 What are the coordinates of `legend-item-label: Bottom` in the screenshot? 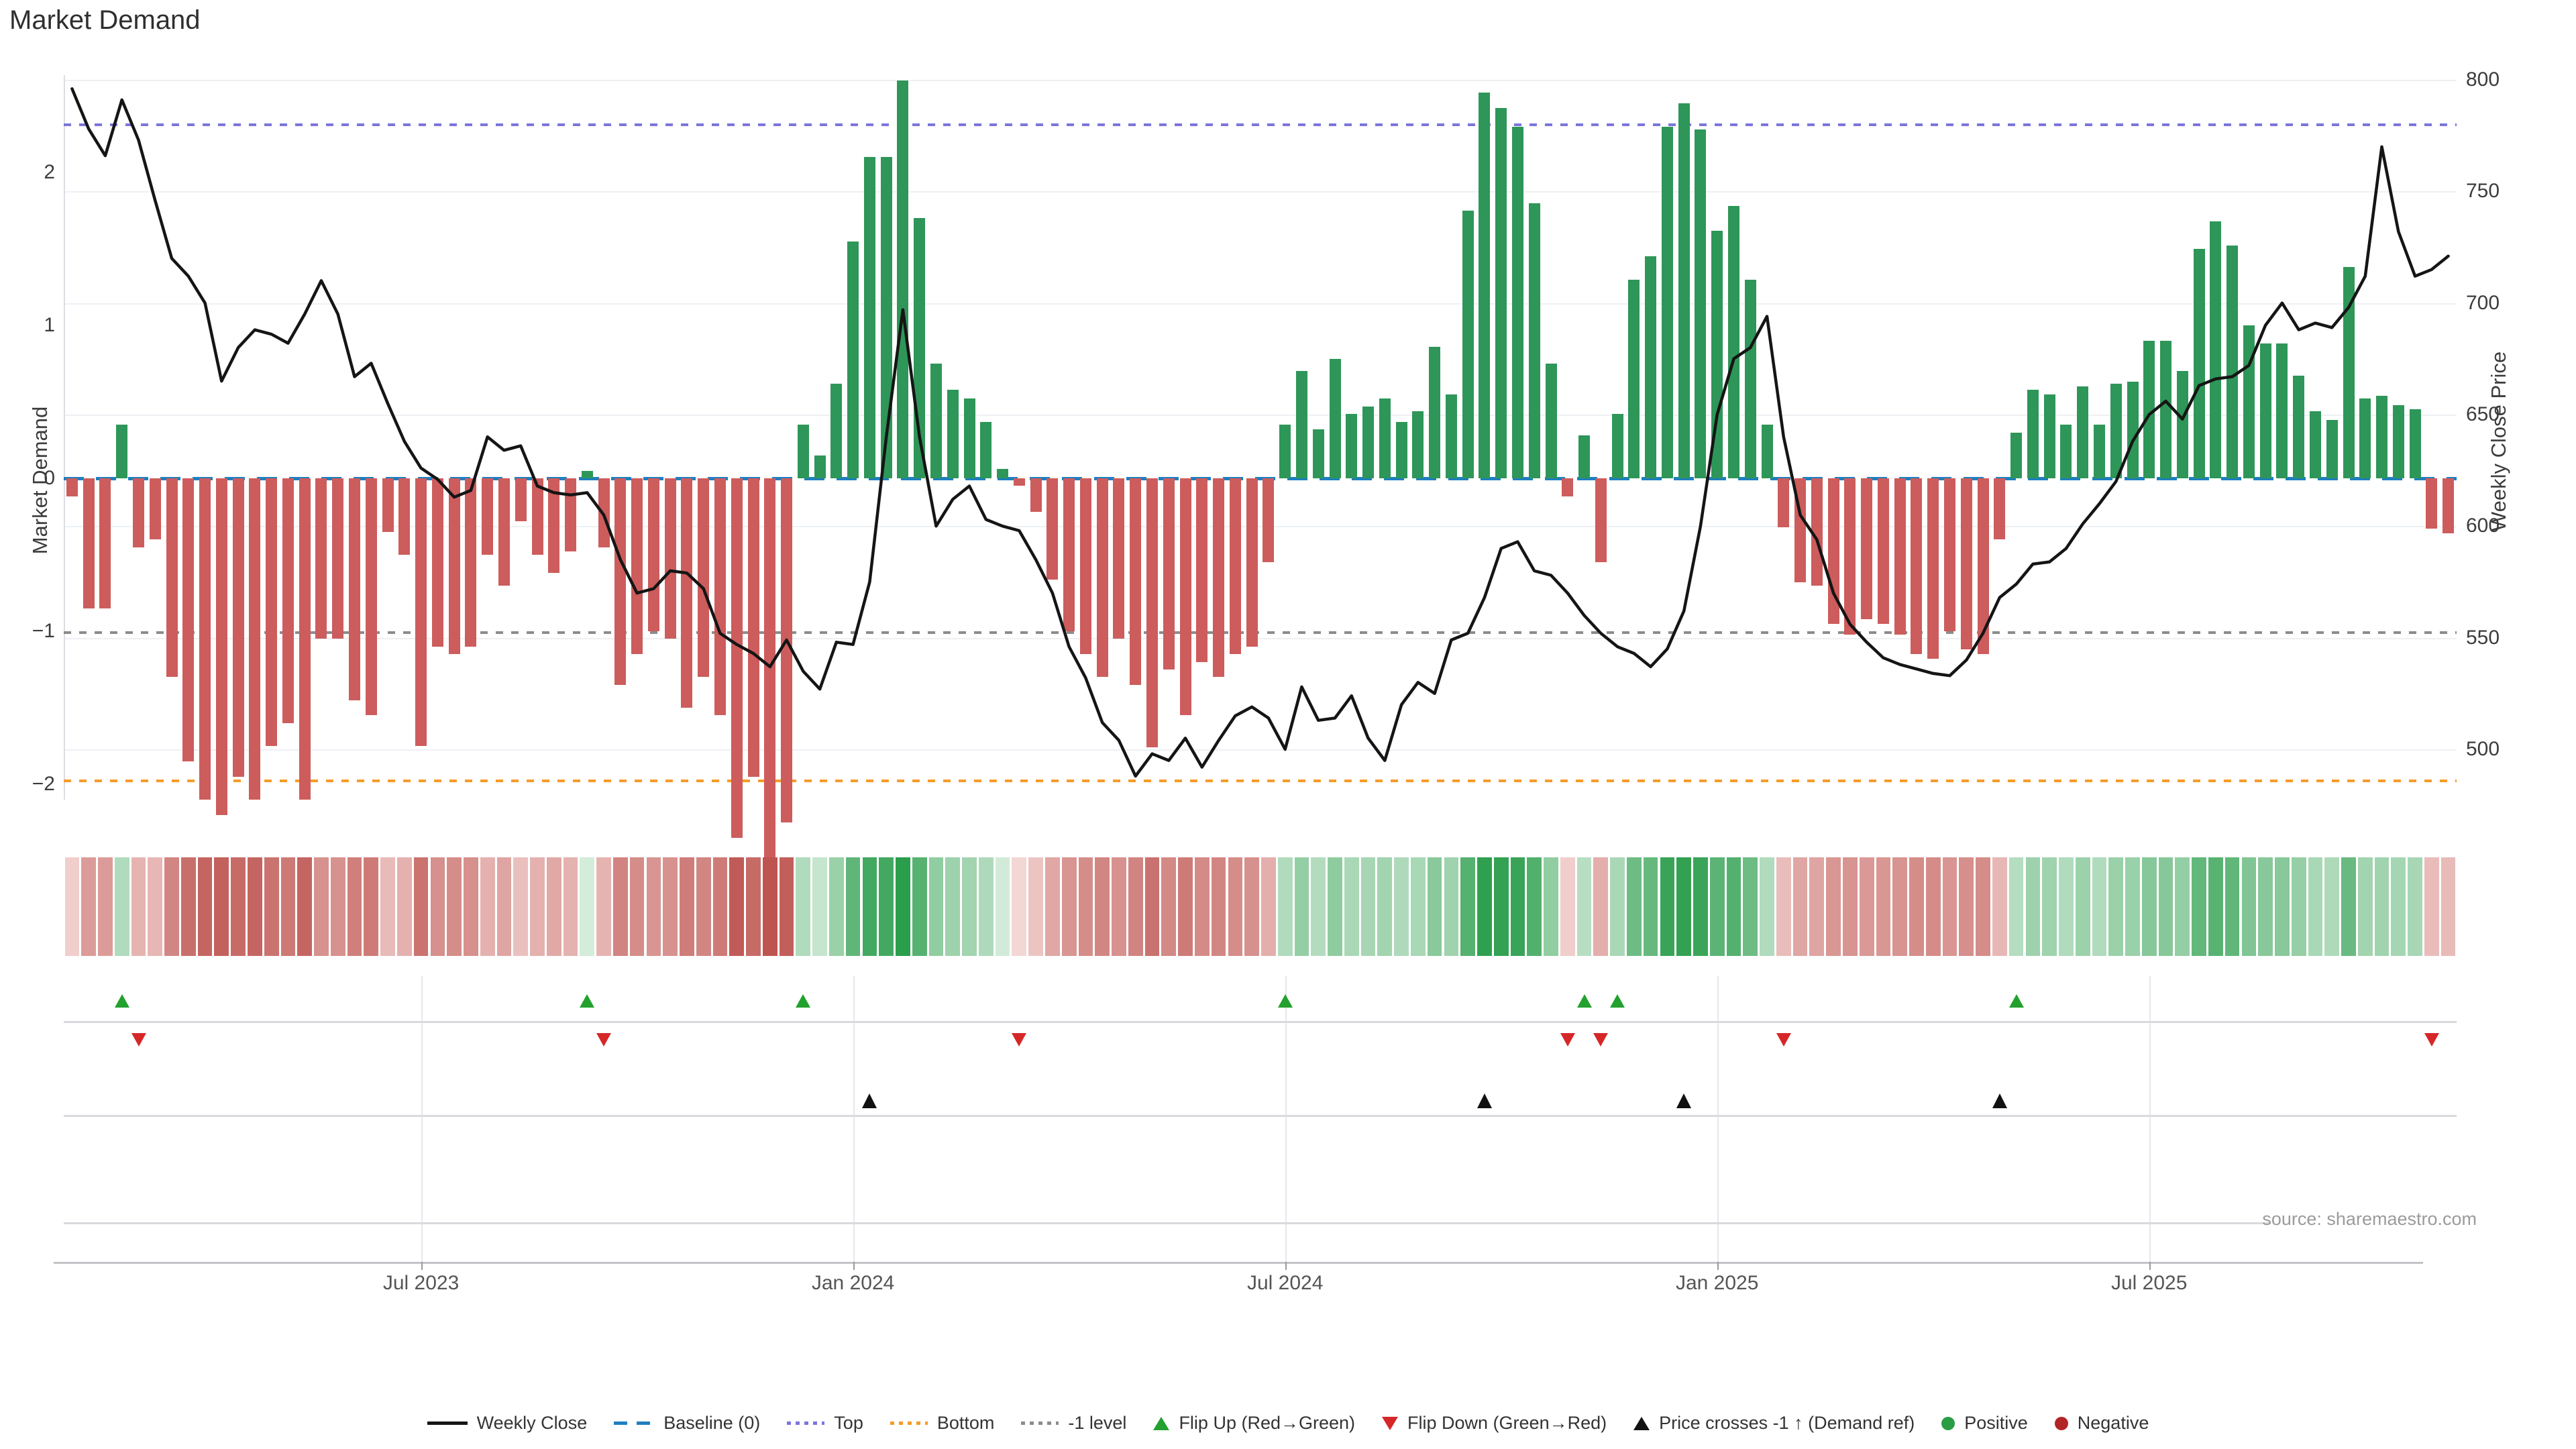 It's located at (965, 1423).